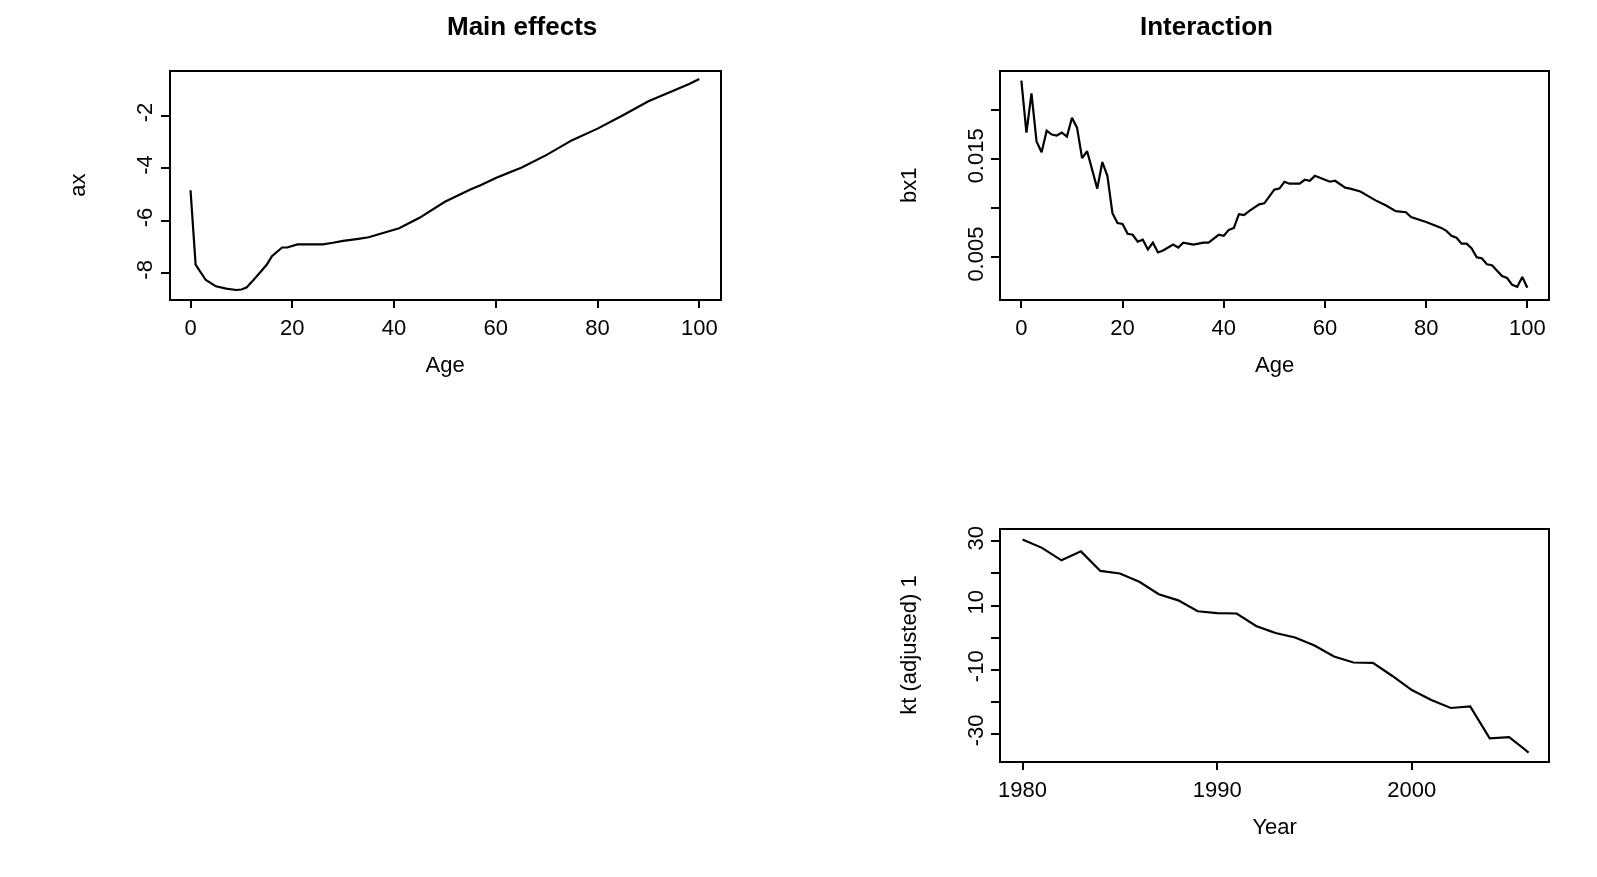 The width and height of the screenshot is (1597, 877). What do you see at coordinates (145, 112) in the screenshot?
I see `y-tick-label: -2` at bounding box center [145, 112].